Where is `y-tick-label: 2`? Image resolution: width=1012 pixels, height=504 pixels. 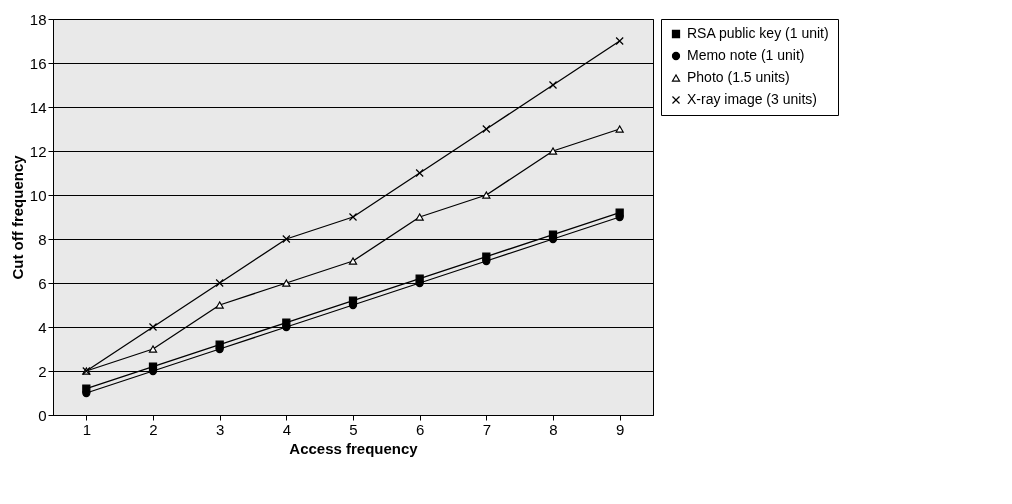
y-tick-label: 2 is located at coordinates (42, 371).